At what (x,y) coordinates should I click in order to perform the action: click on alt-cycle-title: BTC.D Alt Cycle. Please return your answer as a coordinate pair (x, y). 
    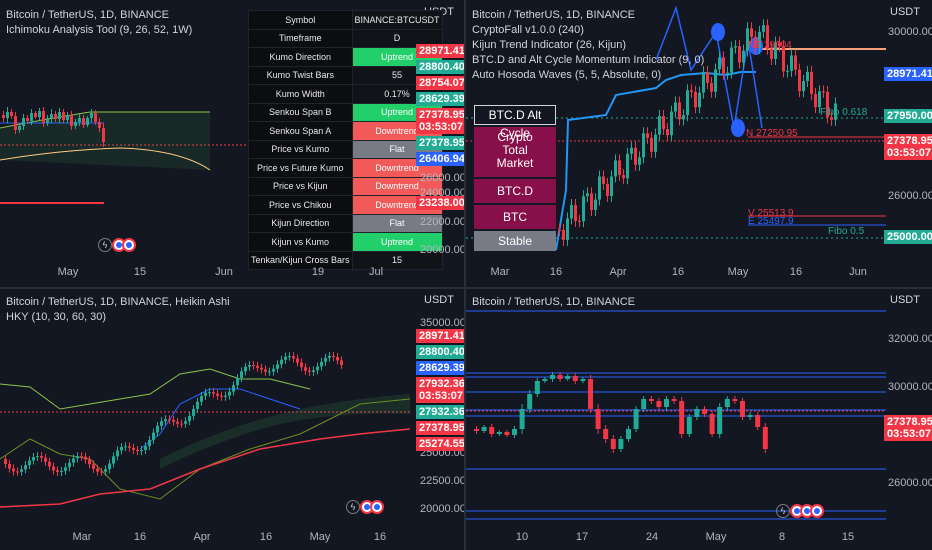
    Looking at the image, I should click on (515, 122).